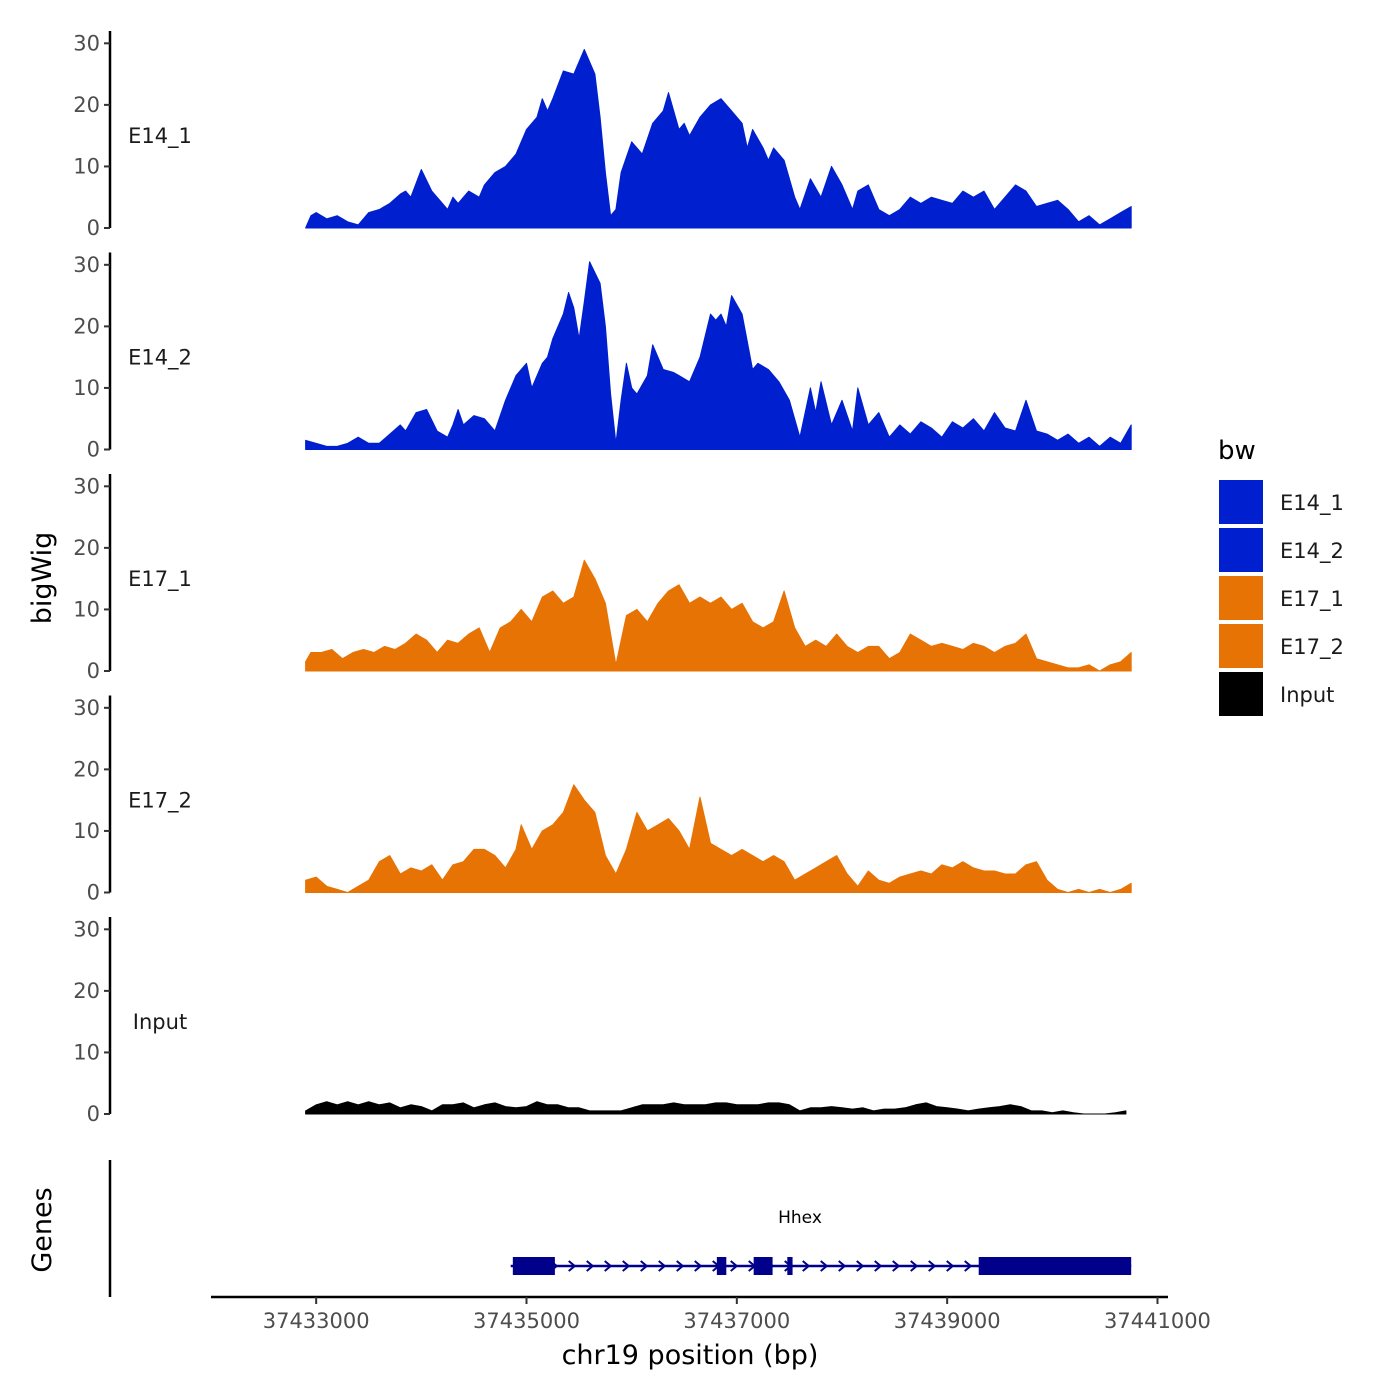  I want to click on track-panel-E14_1: 0 10 20 30 E14_1, so click(602, 135).